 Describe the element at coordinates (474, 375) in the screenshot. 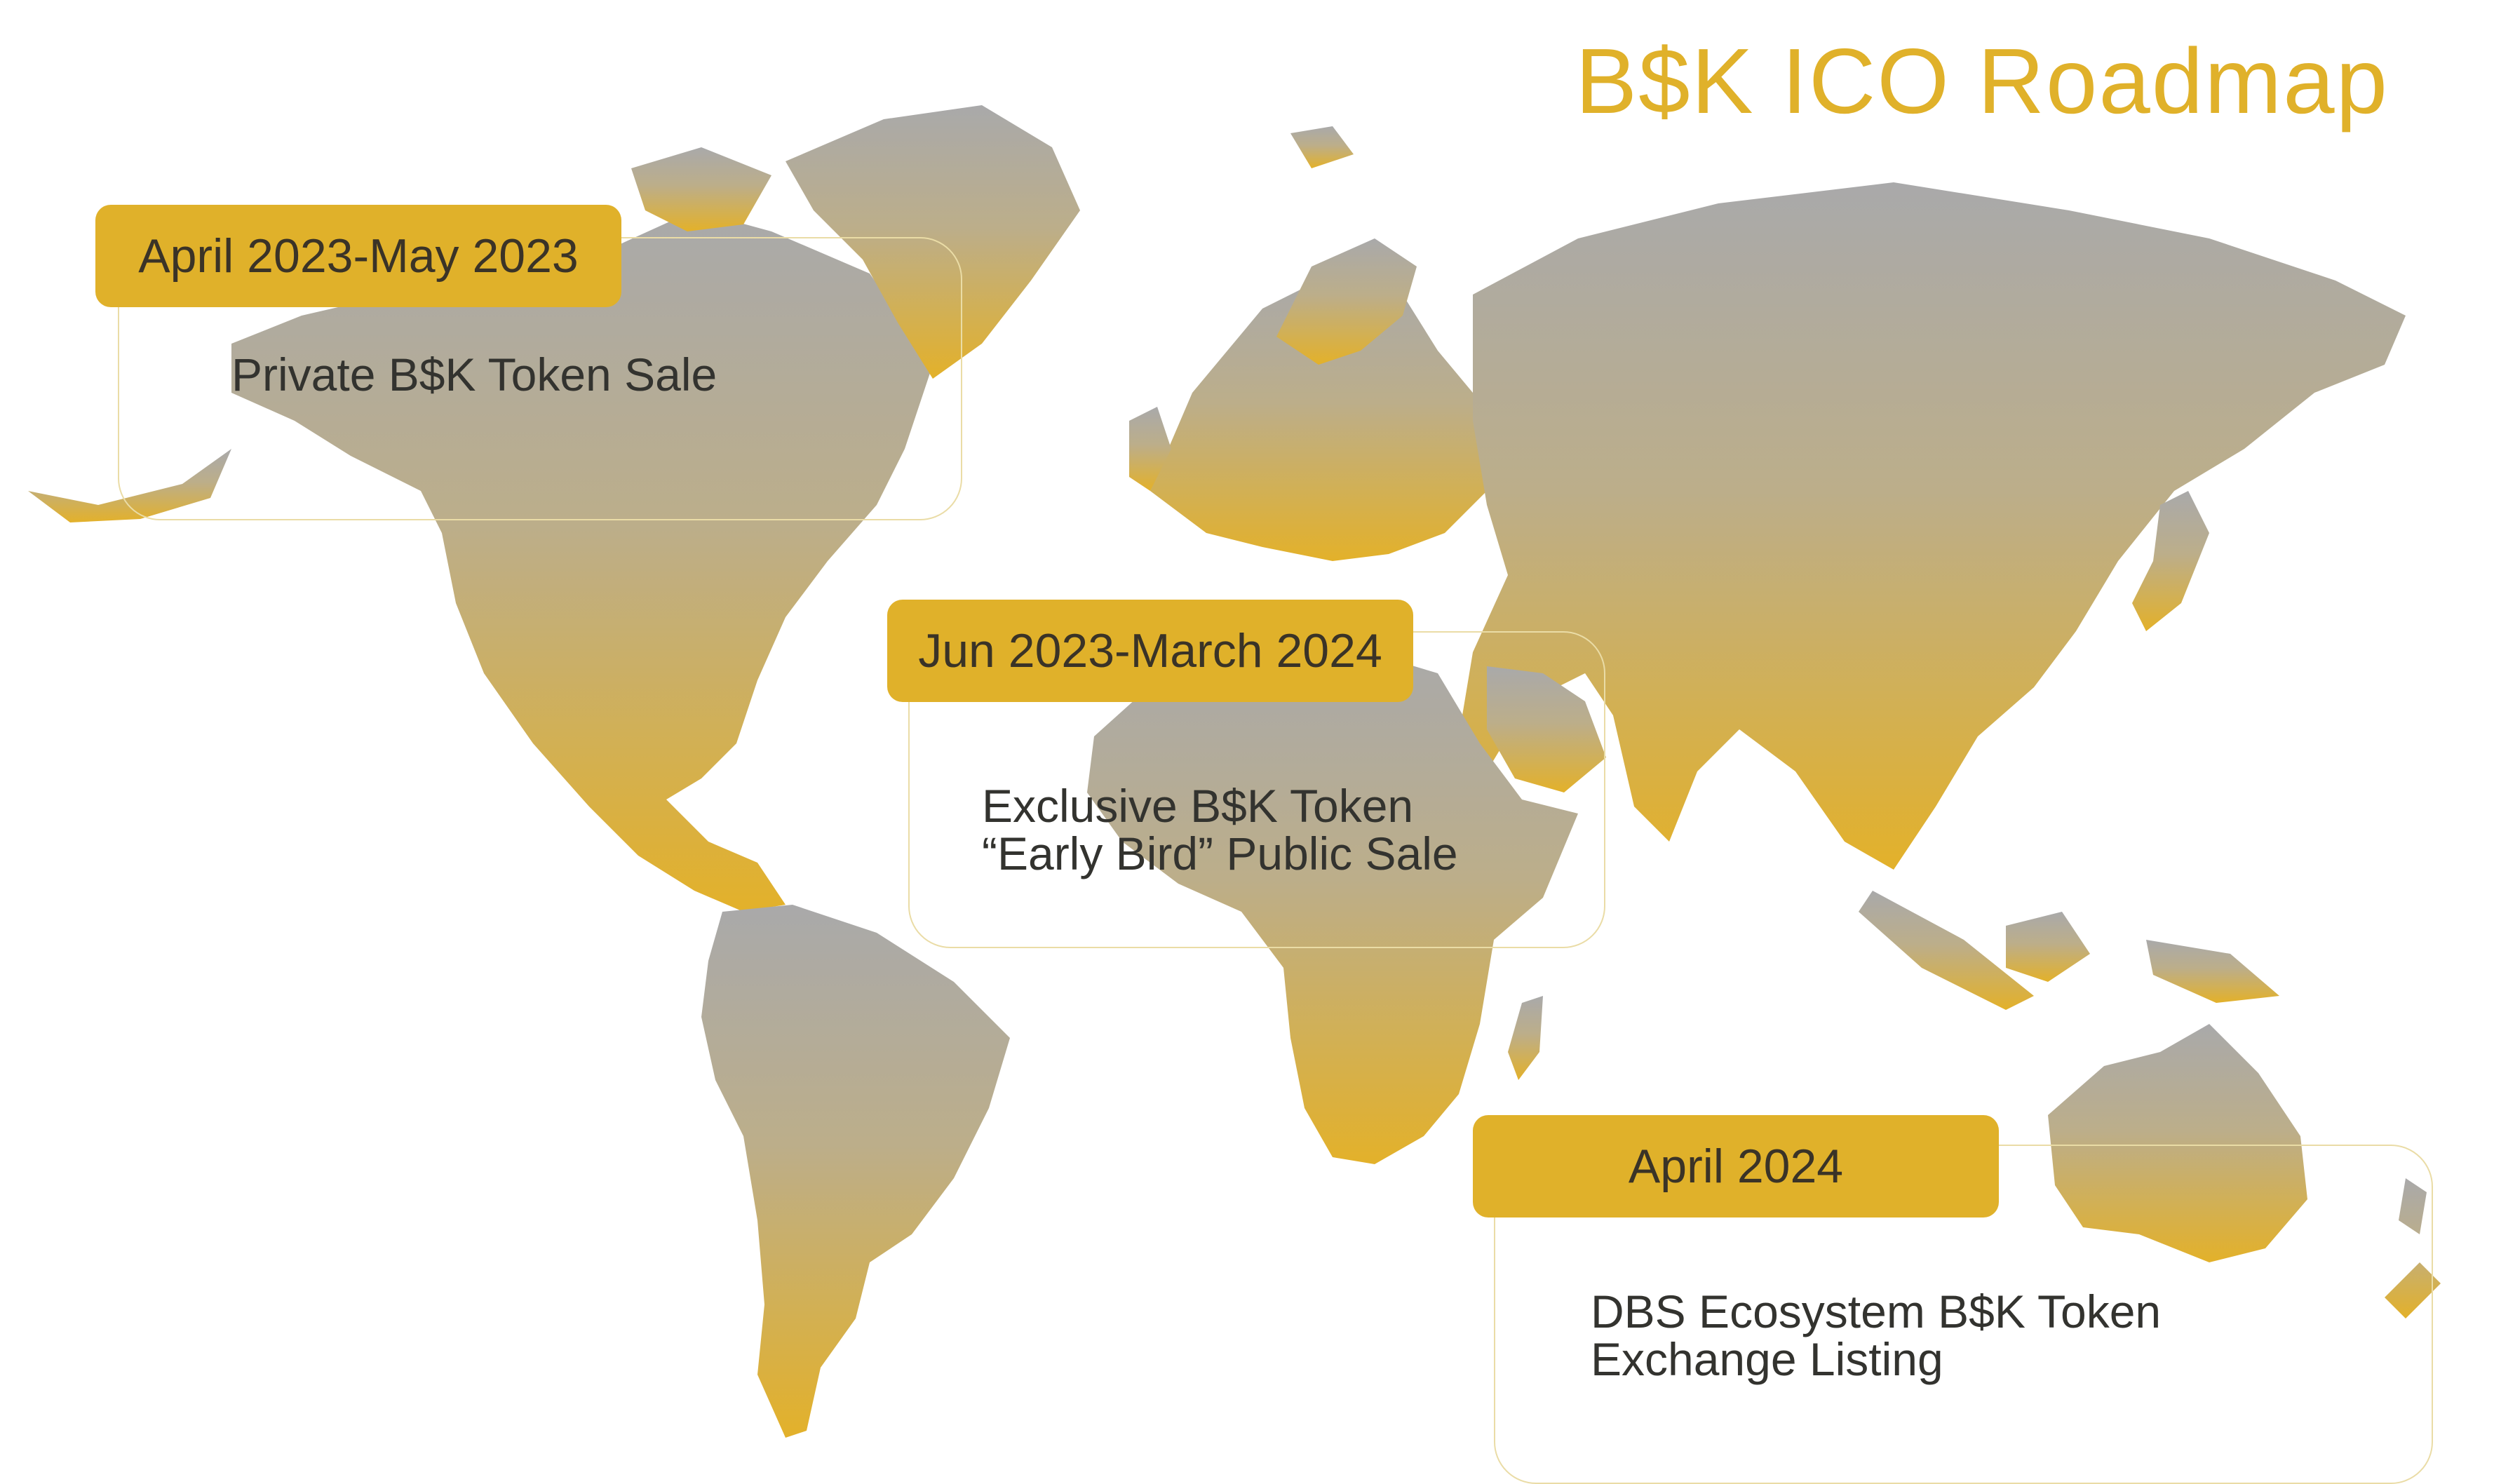

I see `milestone-description-1: Private B$K Token Sale` at that location.